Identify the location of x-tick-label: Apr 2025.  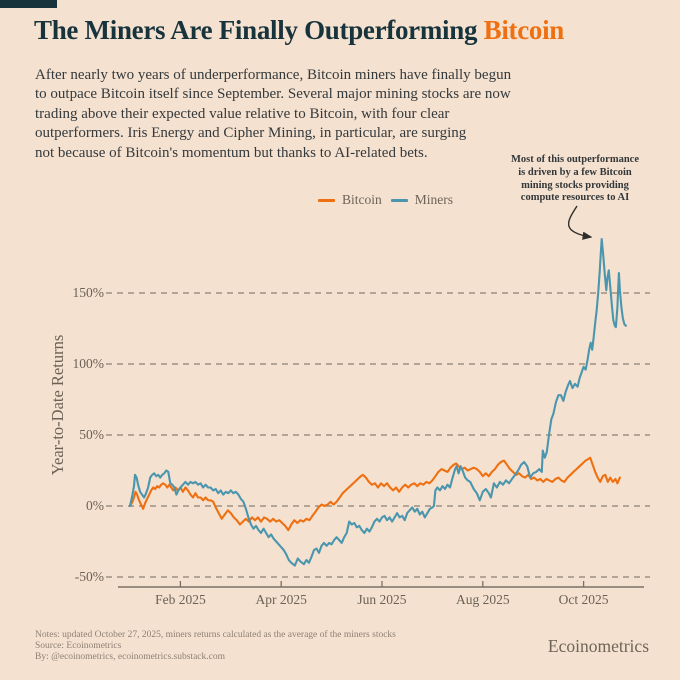
(281, 599).